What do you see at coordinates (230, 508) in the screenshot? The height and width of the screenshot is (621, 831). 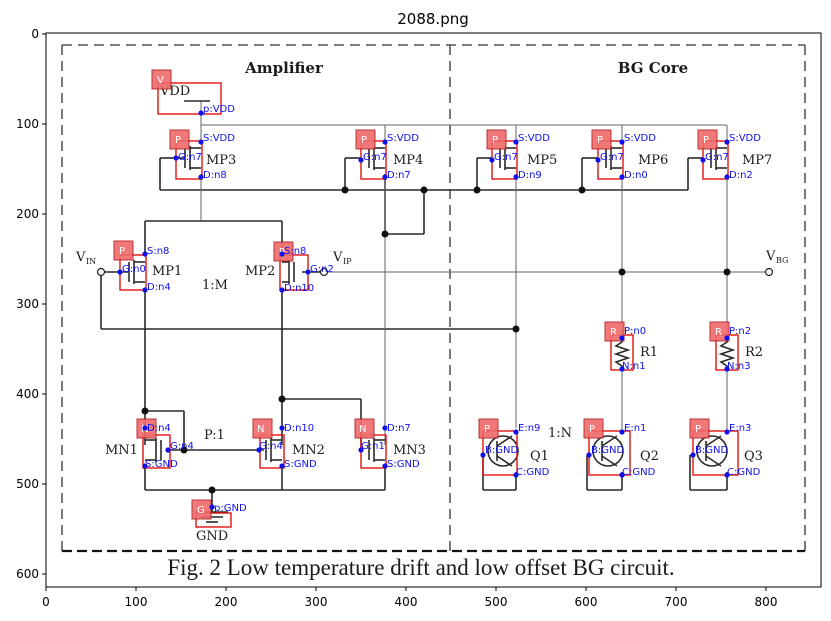 I see `pin-annotation: p:GND` at bounding box center [230, 508].